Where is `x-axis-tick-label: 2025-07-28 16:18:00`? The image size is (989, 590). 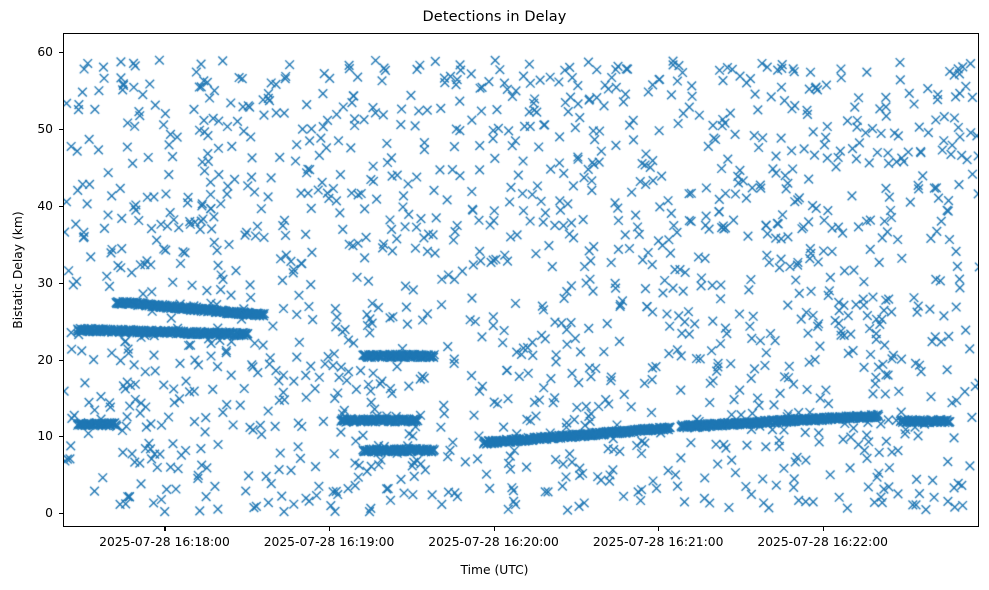
x-axis-tick-label: 2025-07-28 16:18:00 is located at coordinates (164, 542).